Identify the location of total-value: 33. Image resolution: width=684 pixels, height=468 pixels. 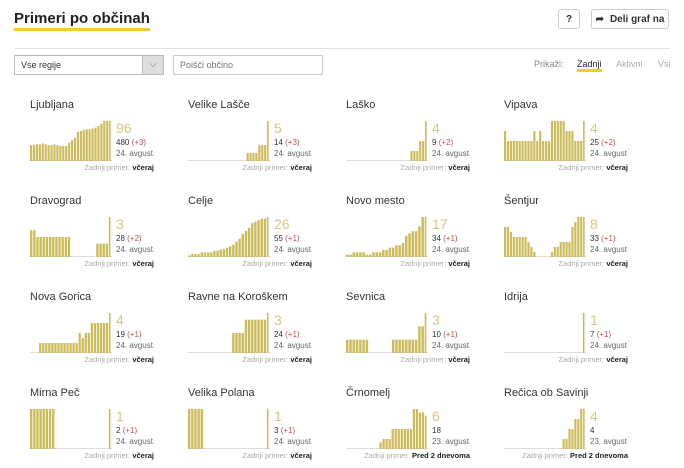
(594, 238).